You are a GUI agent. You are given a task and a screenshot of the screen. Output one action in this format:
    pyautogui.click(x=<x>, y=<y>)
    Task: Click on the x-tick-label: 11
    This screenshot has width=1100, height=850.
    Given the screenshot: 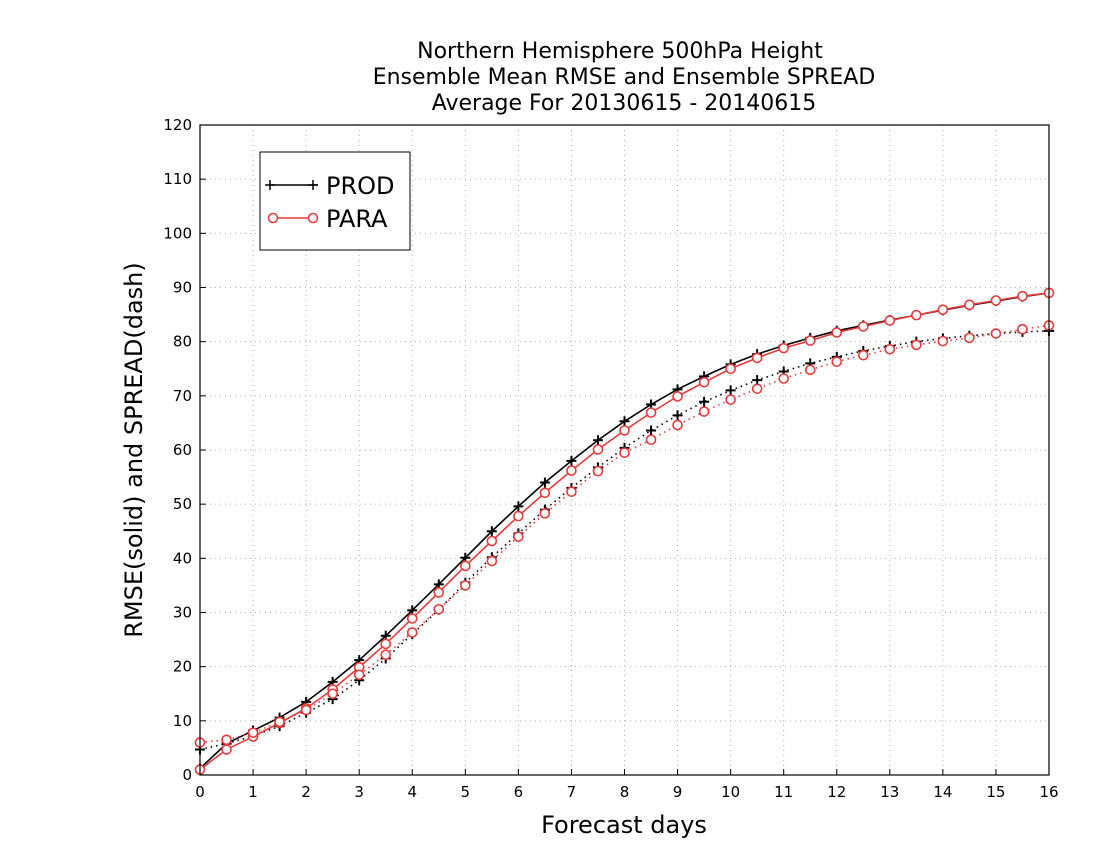 What is the action you would take?
    pyautogui.click(x=783, y=792)
    